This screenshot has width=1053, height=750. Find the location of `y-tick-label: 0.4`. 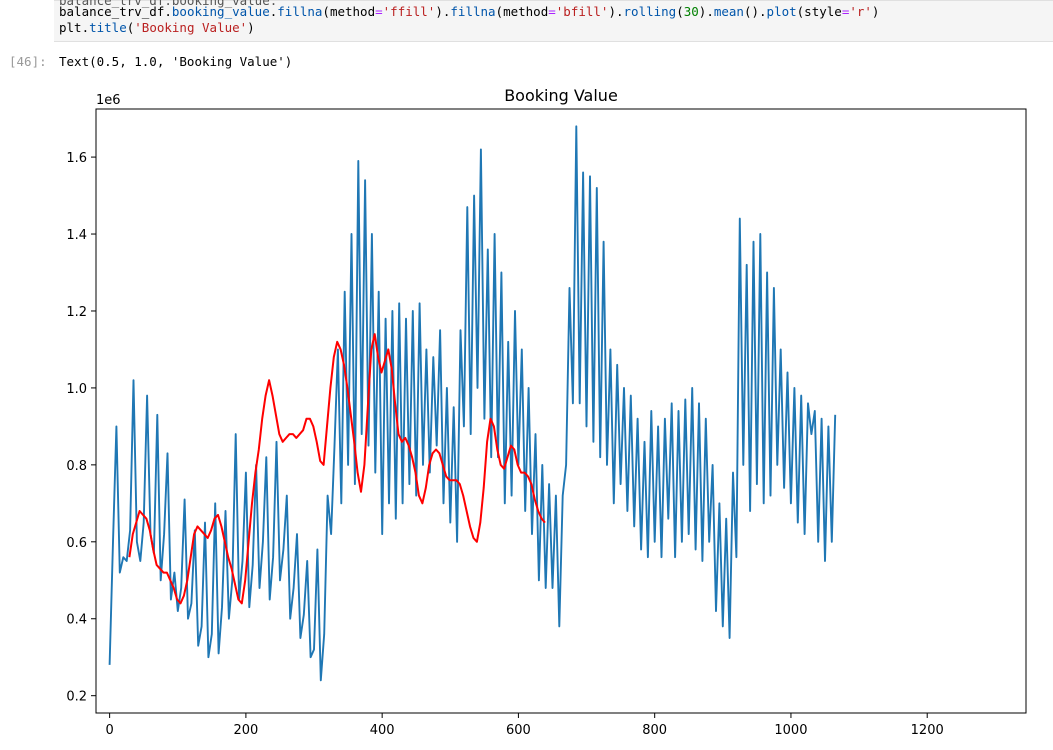

y-tick-label: 0.4 is located at coordinates (76, 620).